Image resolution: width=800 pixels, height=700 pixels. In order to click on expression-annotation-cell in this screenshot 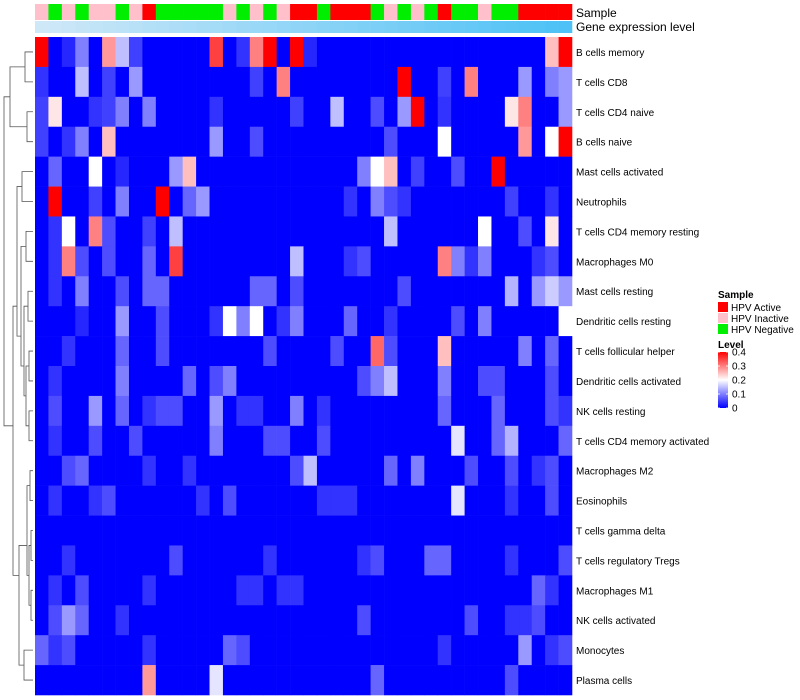, I will do `click(431, 27)`.